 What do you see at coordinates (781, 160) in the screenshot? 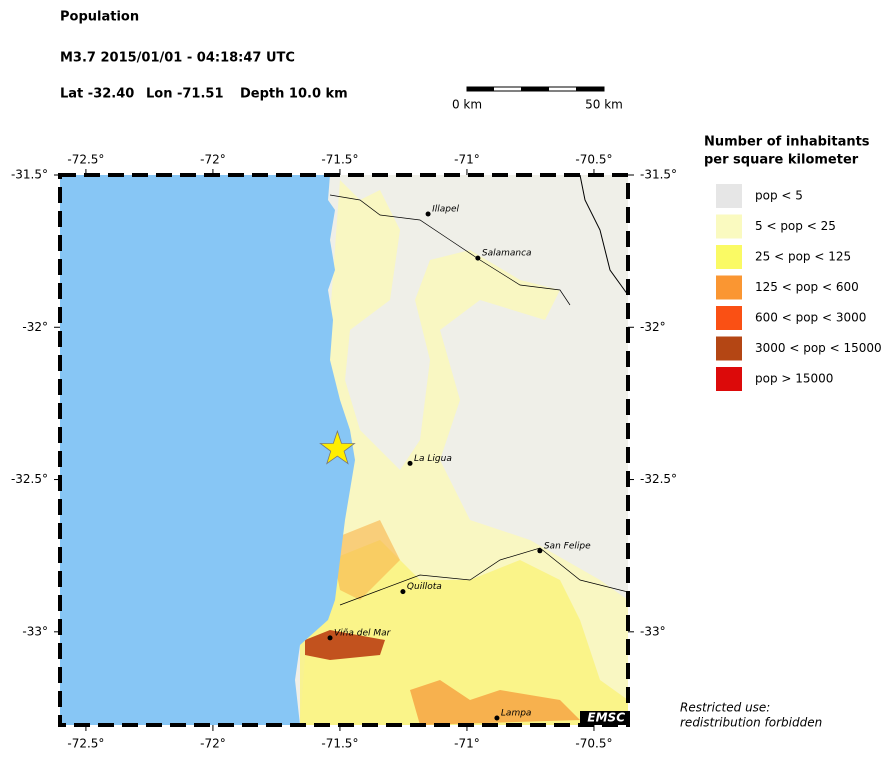
I see `legend-title: per square kilometer` at bounding box center [781, 160].